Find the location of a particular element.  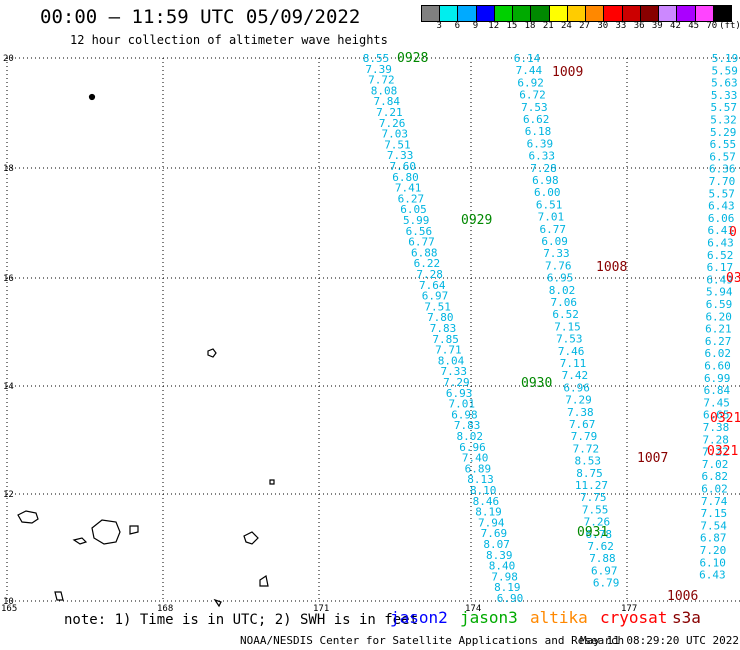

swh-value-label: 7.29 is located at coordinates (578, 400).